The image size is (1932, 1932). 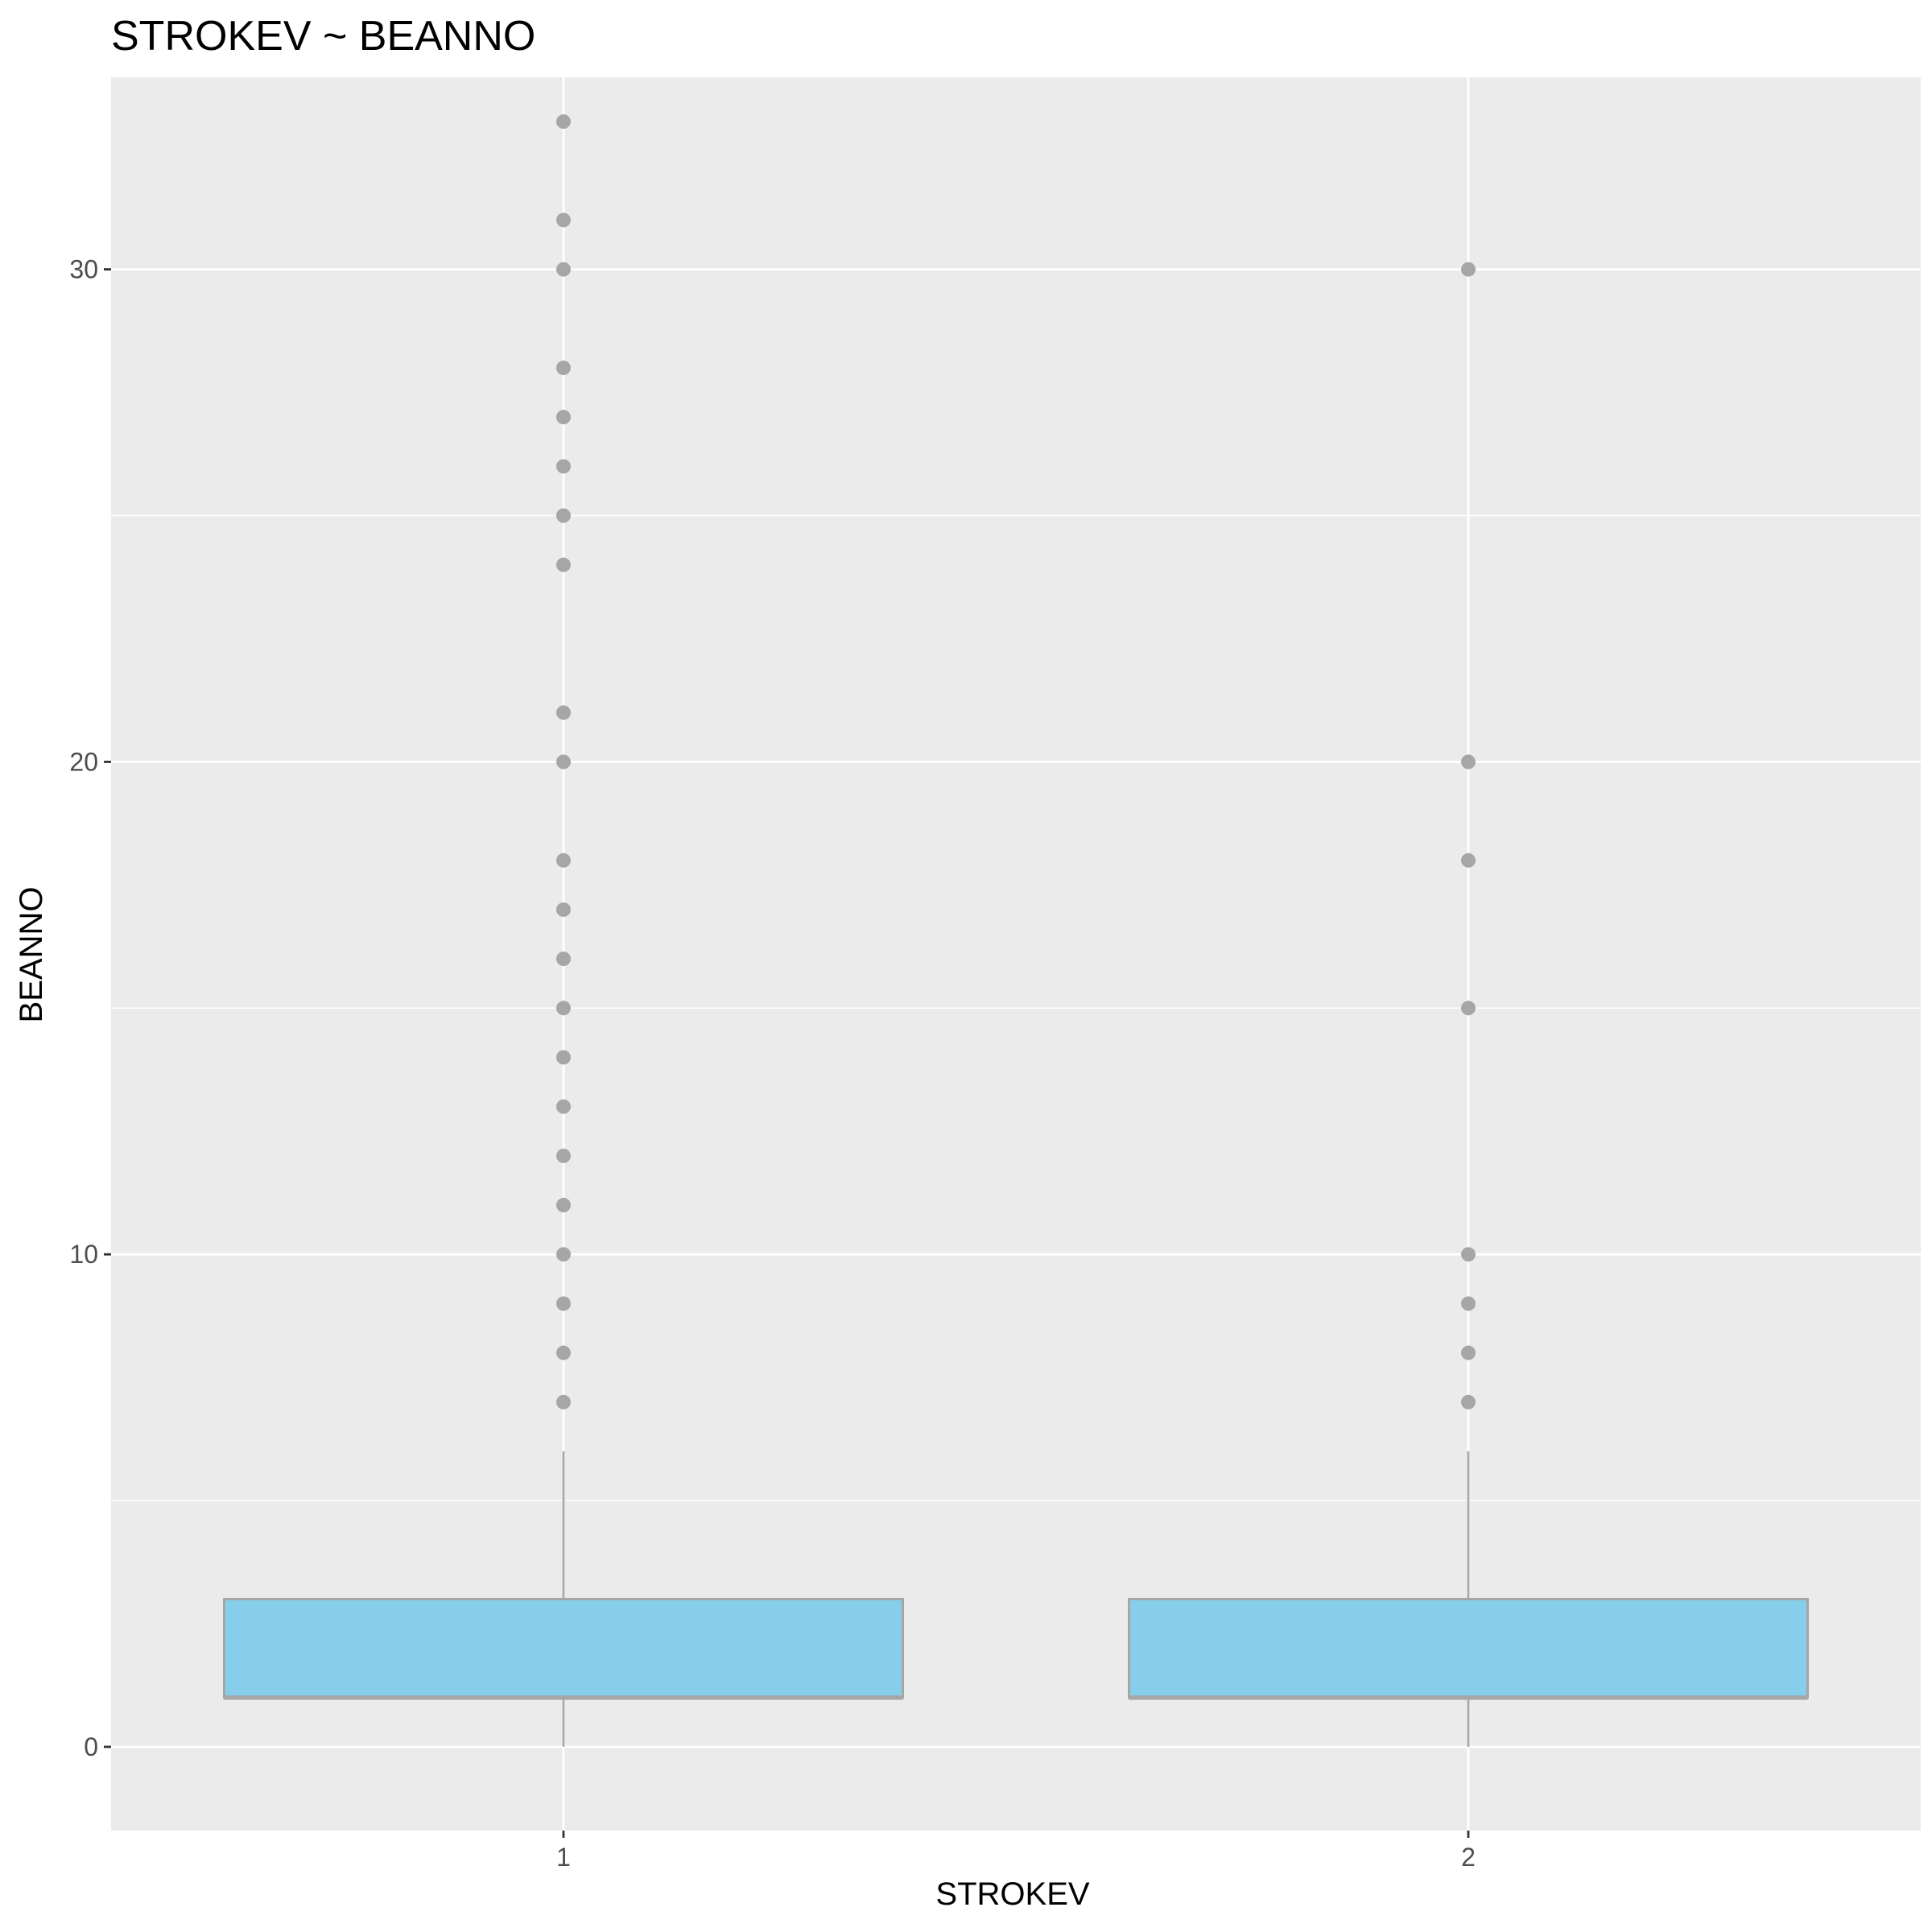 What do you see at coordinates (31, 955) in the screenshot?
I see `y-axis-label: BEANNO` at bounding box center [31, 955].